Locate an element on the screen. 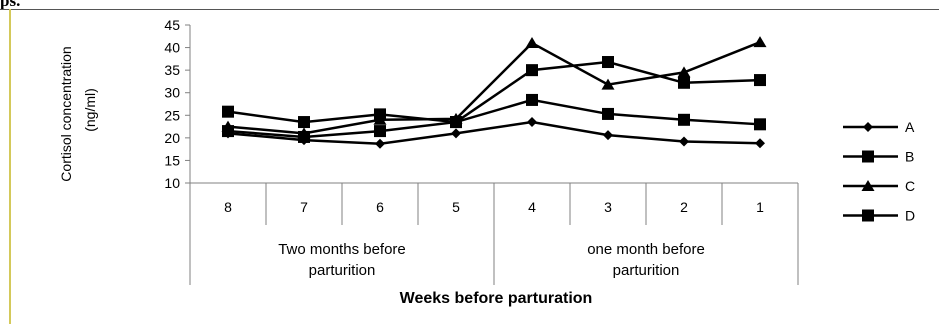 The image size is (939, 324). x-tick-label: 7 is located at coordinates (304, 207).